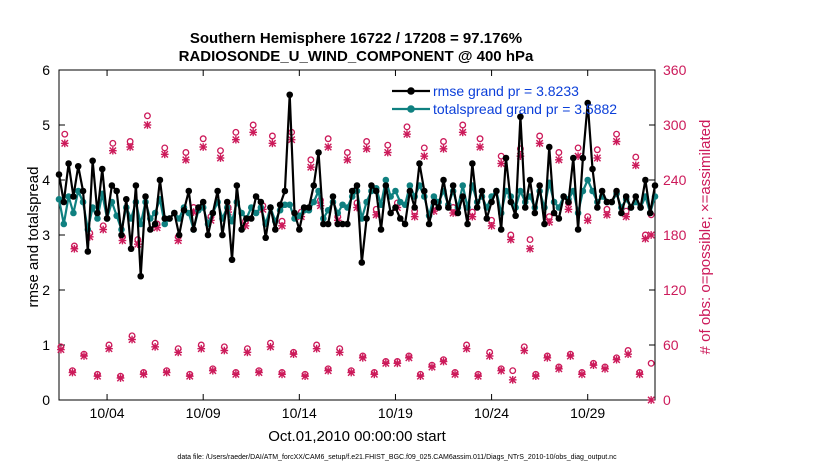 This screenshot has width=830, height=470. Describe the element at coordinates (46, 290) in the screenshot. I see `y-tick-label: 2` at that location.